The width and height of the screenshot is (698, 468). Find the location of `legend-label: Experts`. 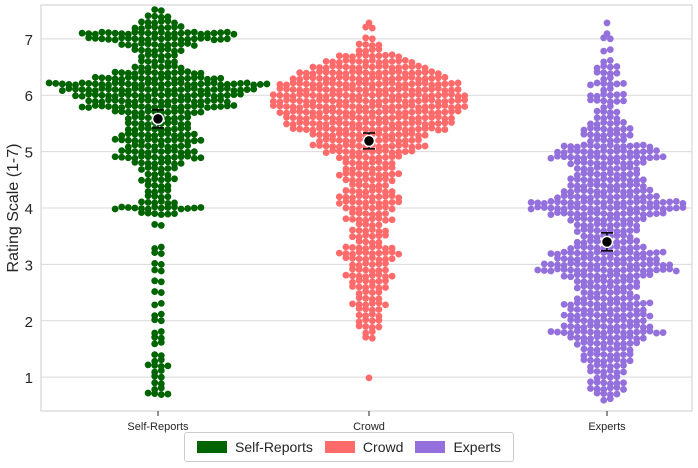

legend-label: Experts is located at coordinates (477, 447).